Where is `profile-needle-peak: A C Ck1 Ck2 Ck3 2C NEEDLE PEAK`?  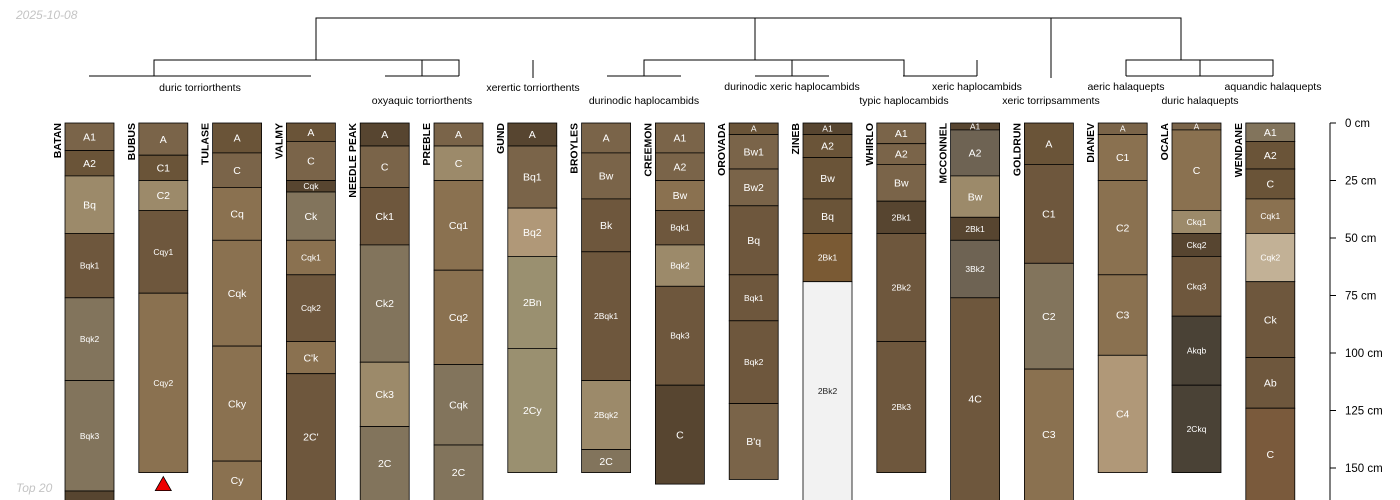
profile-needle-peak: A C Ck1 Ck2 Ck3 2C NEEDLE PEAK is located at coordinates (378, 311).